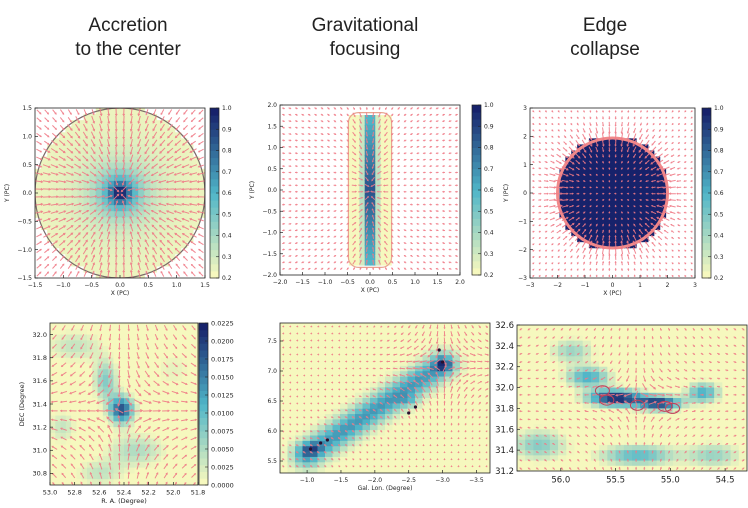 Image resolution: width=748 pixels, height=508 pixels. I want to click on plot-area, so click(370, 190).